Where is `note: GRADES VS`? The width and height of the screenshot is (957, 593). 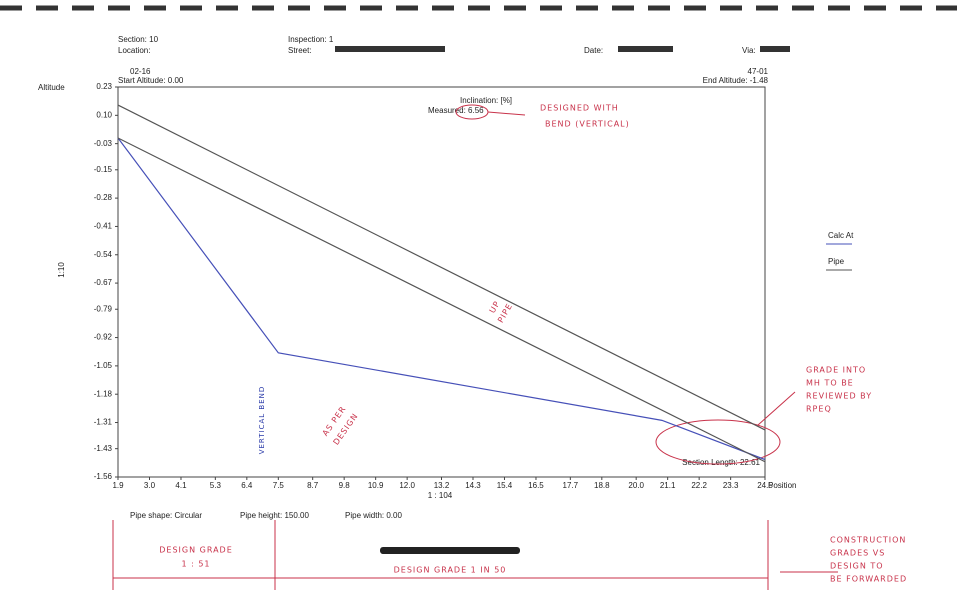 note: GRADES VS is located at coordinates (857, 553).